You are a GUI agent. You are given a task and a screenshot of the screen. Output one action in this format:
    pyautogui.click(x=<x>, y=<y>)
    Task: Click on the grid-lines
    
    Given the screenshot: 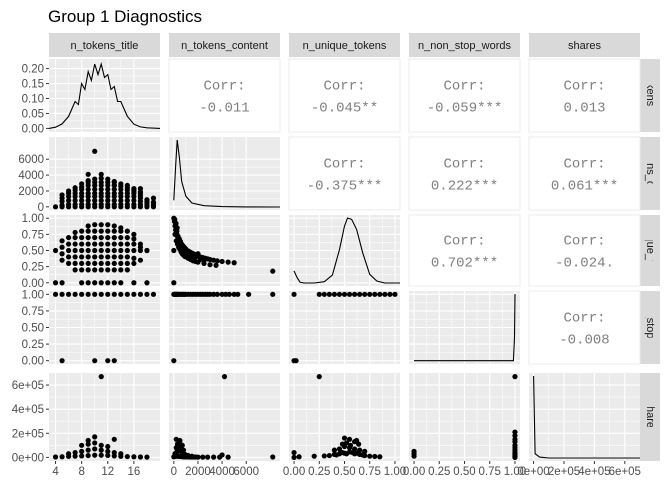 What is the action you would take?
    pyautogui.click(x=344, y=327)
    